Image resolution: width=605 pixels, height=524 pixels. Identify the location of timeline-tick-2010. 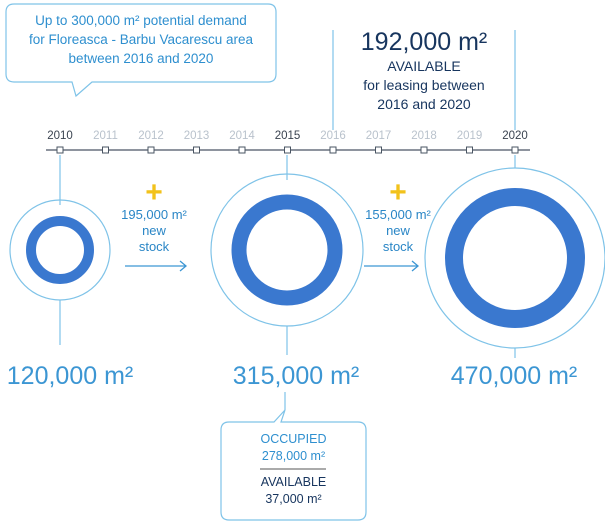
(60, 150).